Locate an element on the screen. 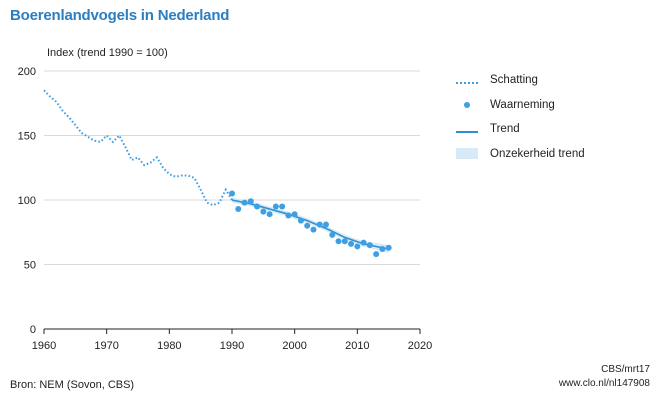 The image size is (658, 399). x-tick-label: 1960 is located at coordinates (44, 346).